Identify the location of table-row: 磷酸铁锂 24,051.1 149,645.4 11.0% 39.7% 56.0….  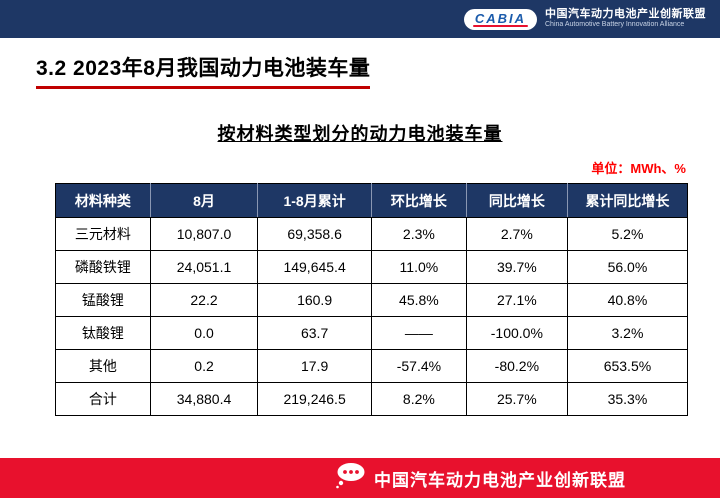
(372, 267).